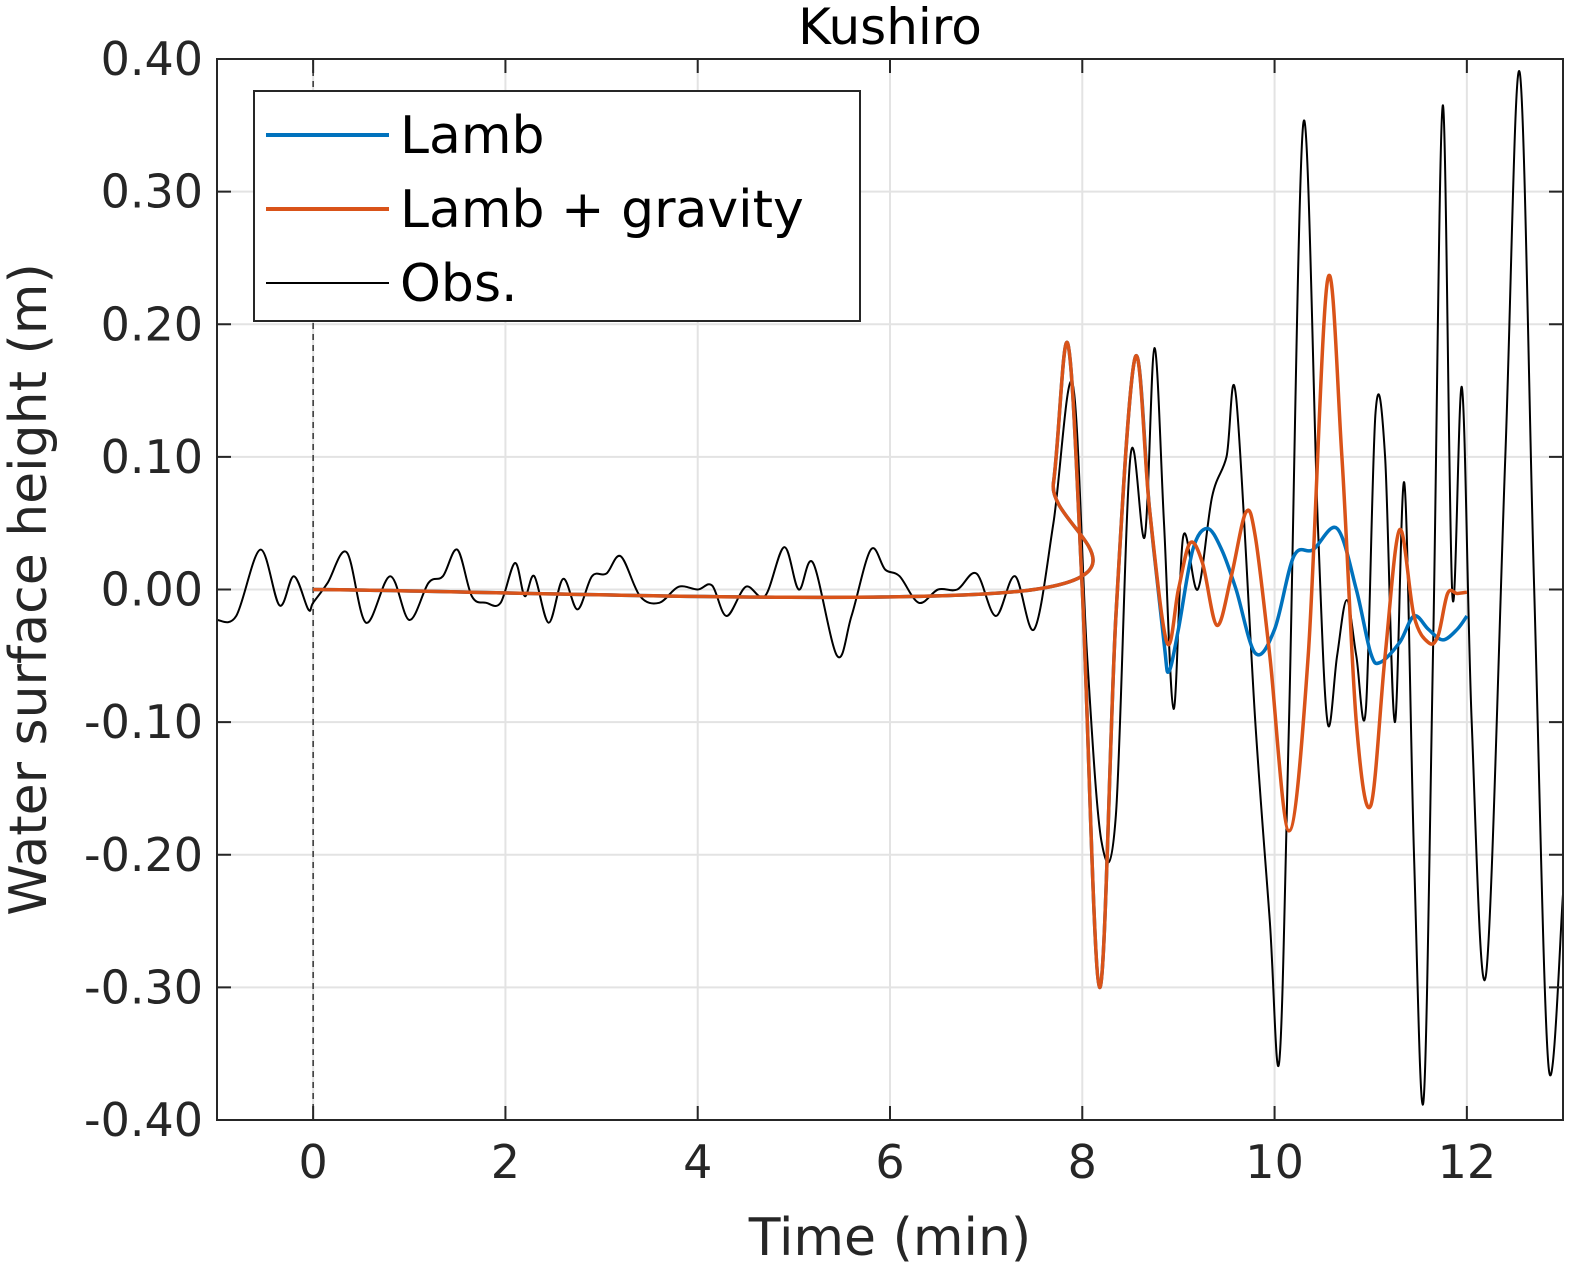 The width and height of the screenshot is (1578, 1272). Describe the element at coordinates (602, 210) in the screenshot. I see `legend-label: Lamb + gravity` at that location.